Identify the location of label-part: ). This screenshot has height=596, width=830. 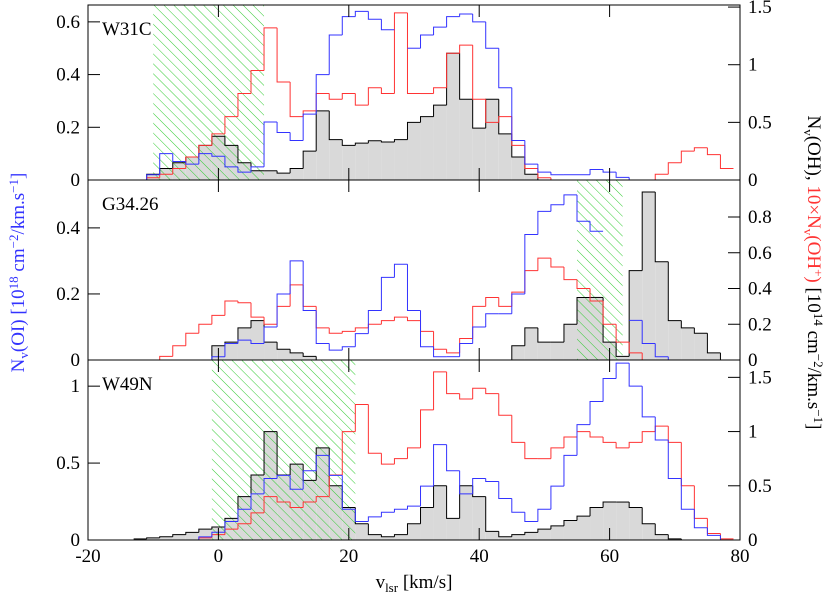
(813, 279).